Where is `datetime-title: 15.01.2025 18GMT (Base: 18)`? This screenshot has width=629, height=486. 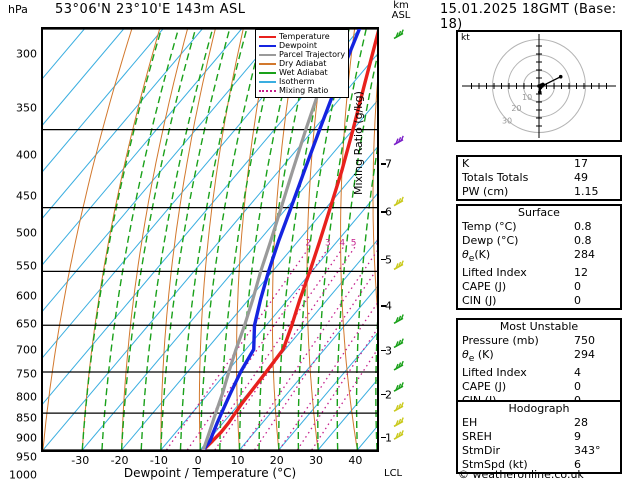
datetime-title: 15.01.2025 18GMT (Base: 18) is located at coordinates (528, 17).